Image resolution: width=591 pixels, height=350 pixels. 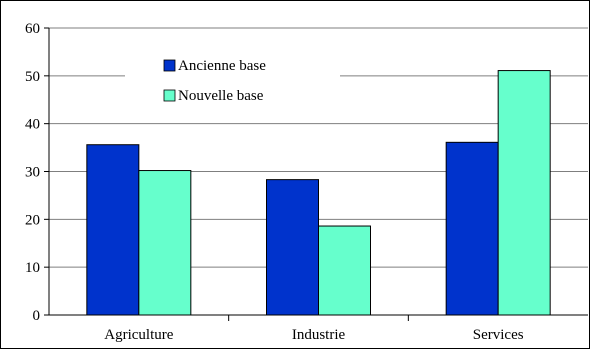 What do you see at coordinates (169, 65) in the screenshot?
I see `legend-swatch-ancienne-base` at bounding box center [169, 65].